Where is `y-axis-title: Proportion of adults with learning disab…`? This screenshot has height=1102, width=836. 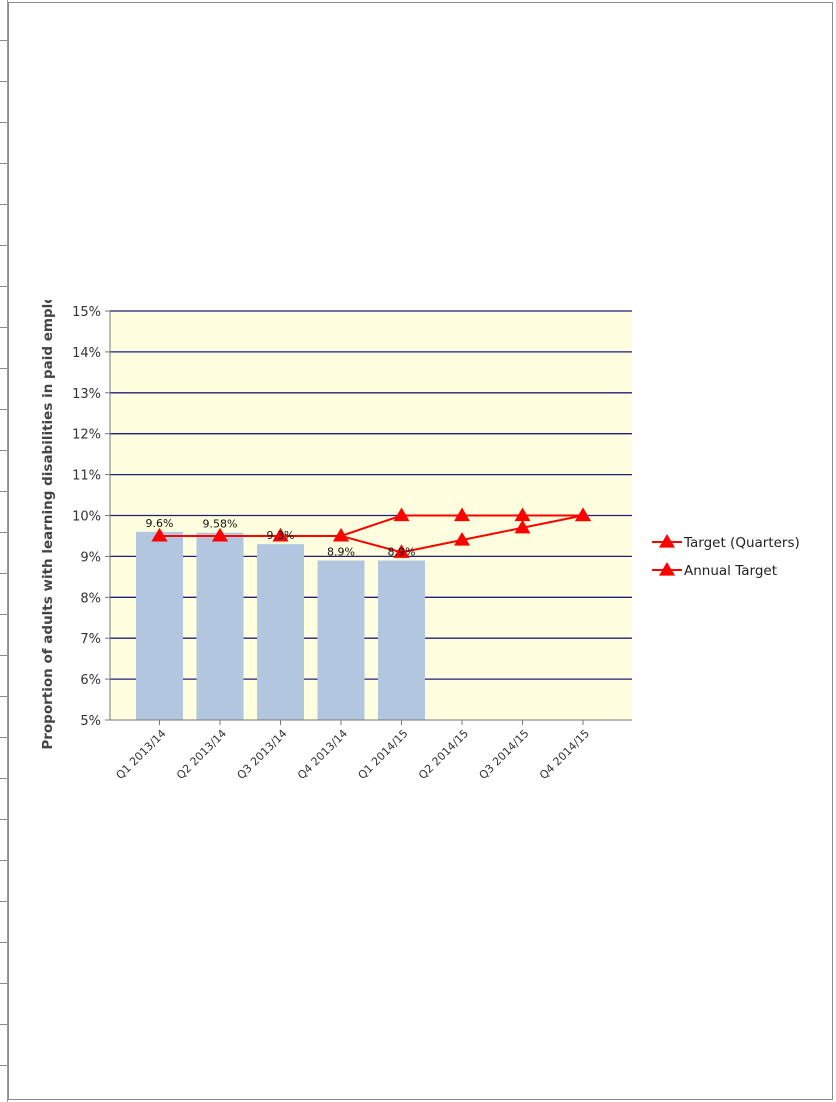
y-axis-title: Proportion of adults with learning disab… is located at coordinates (48, 498).